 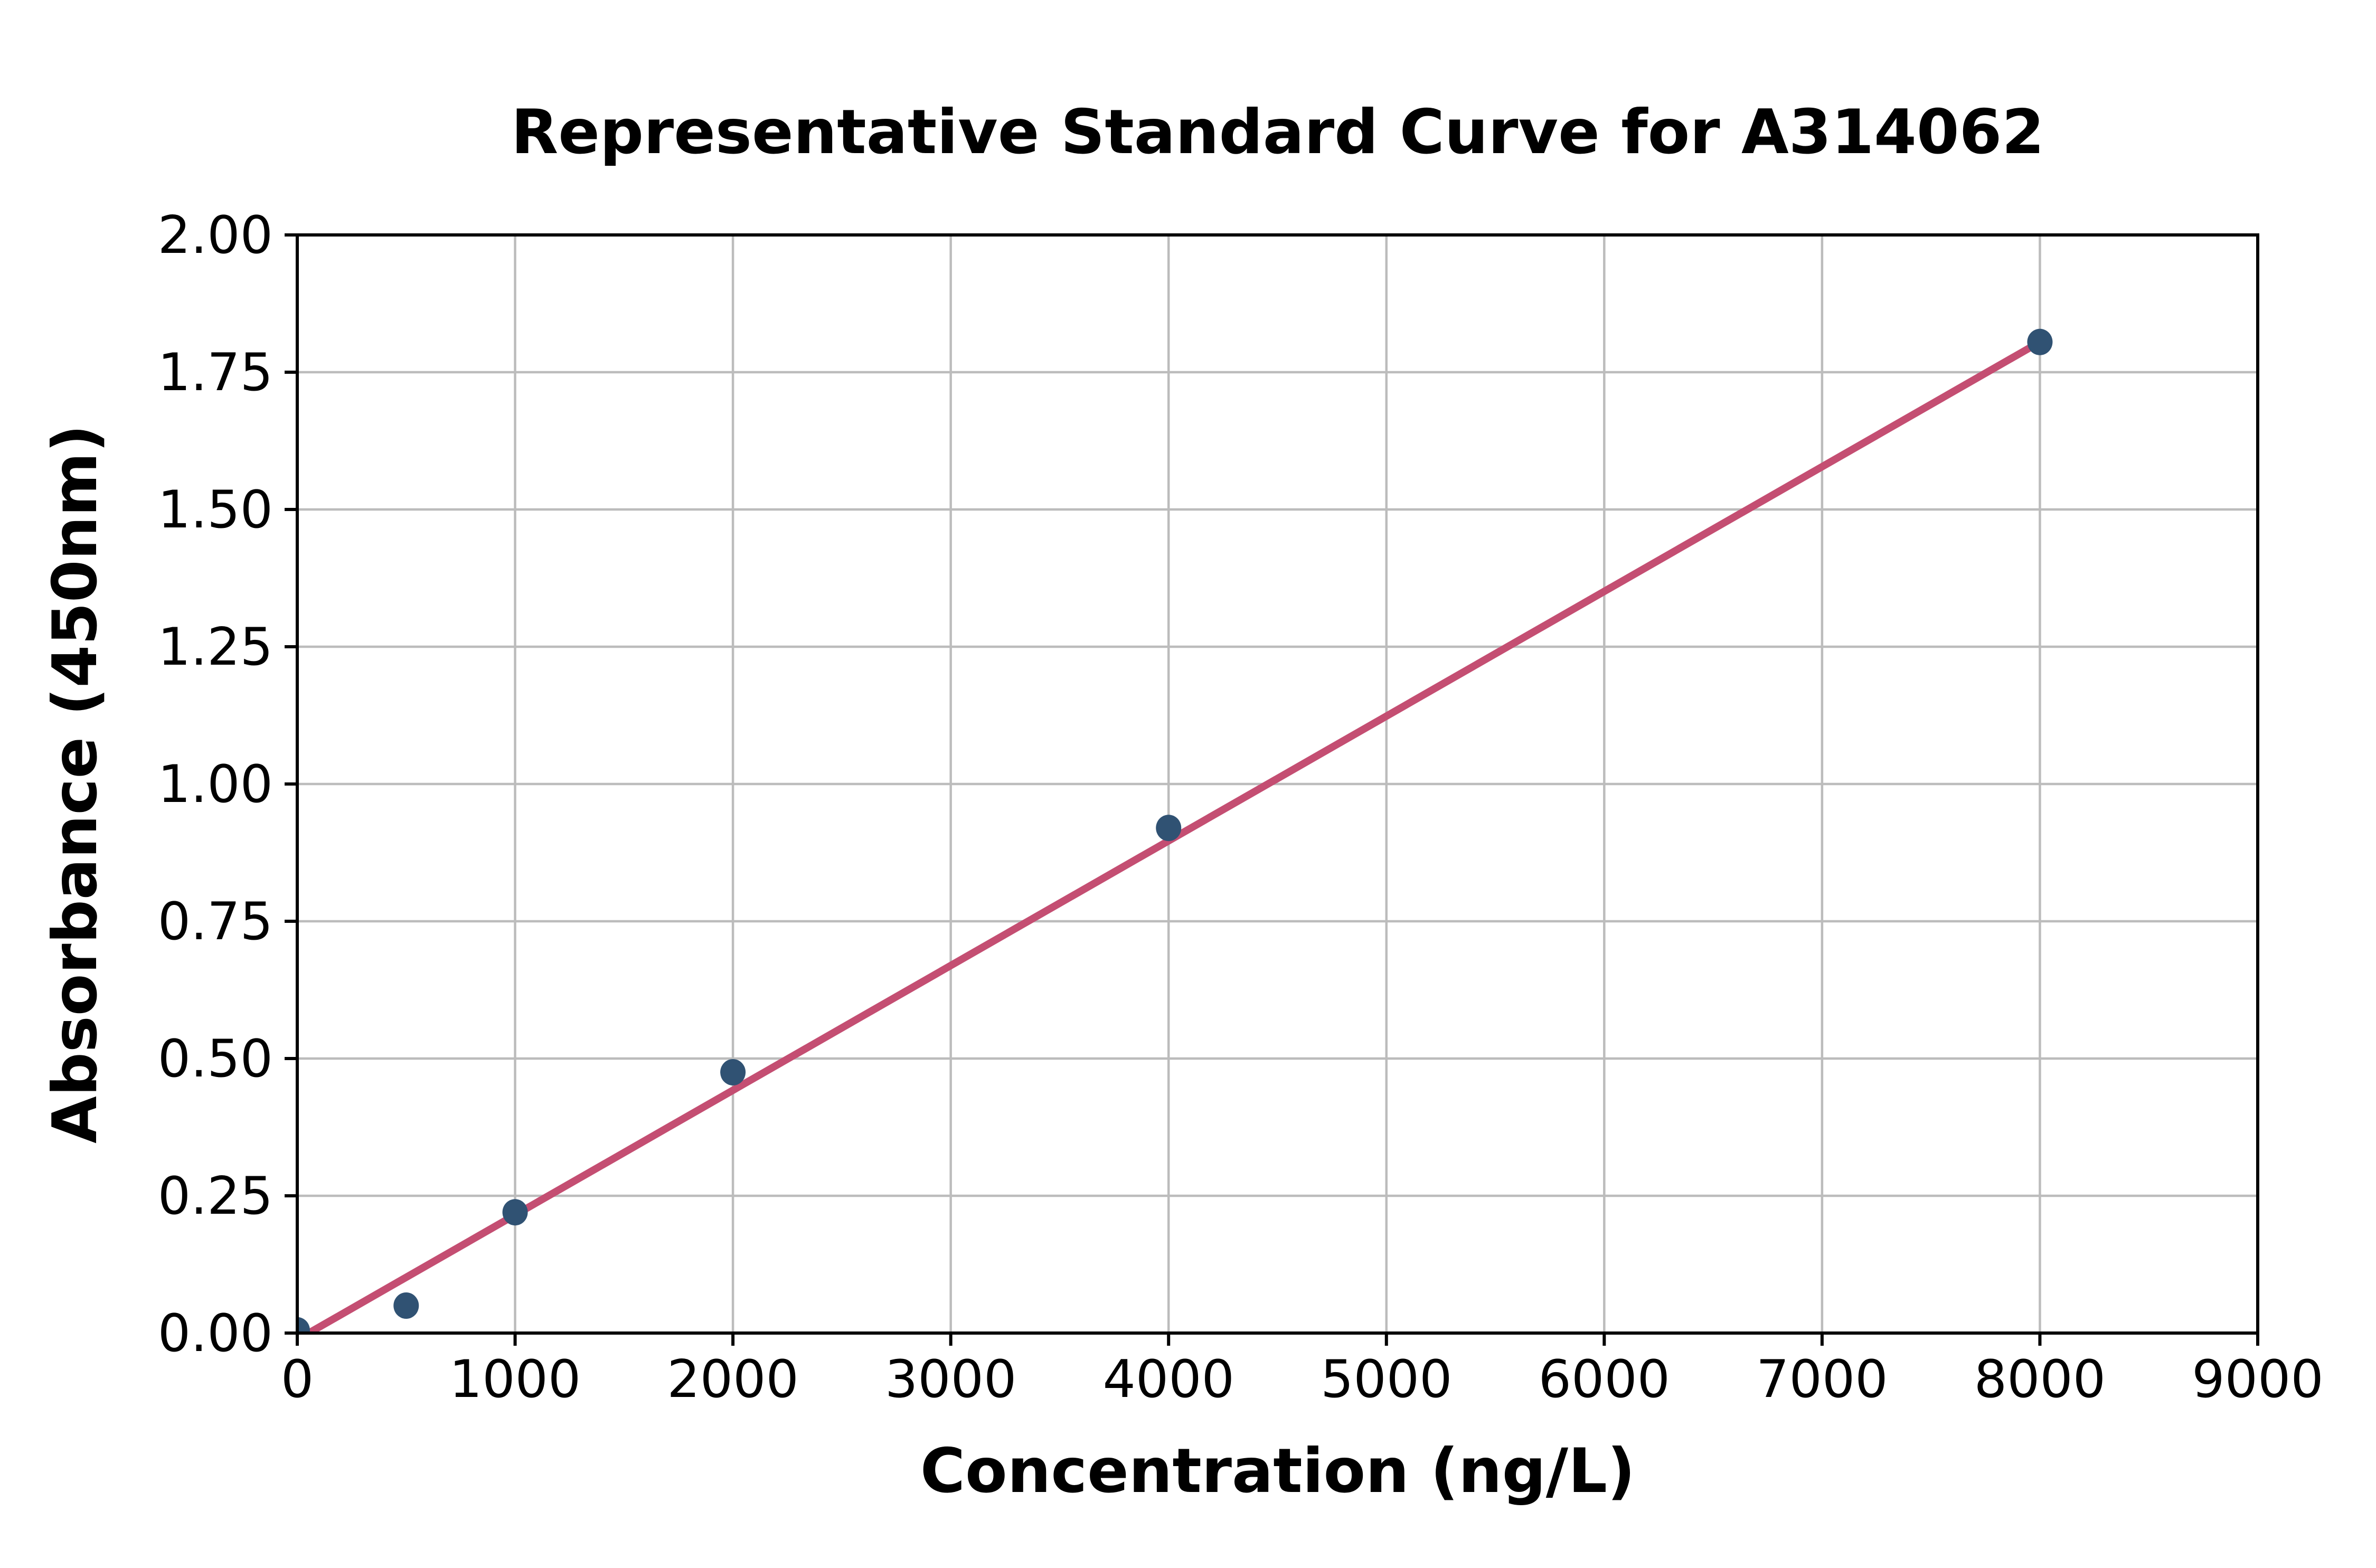 What do you see at coordinates (2040, 1380) in the screenshot?
I see `x-tick-label: 8000` at bounding box center [2040, 1380].